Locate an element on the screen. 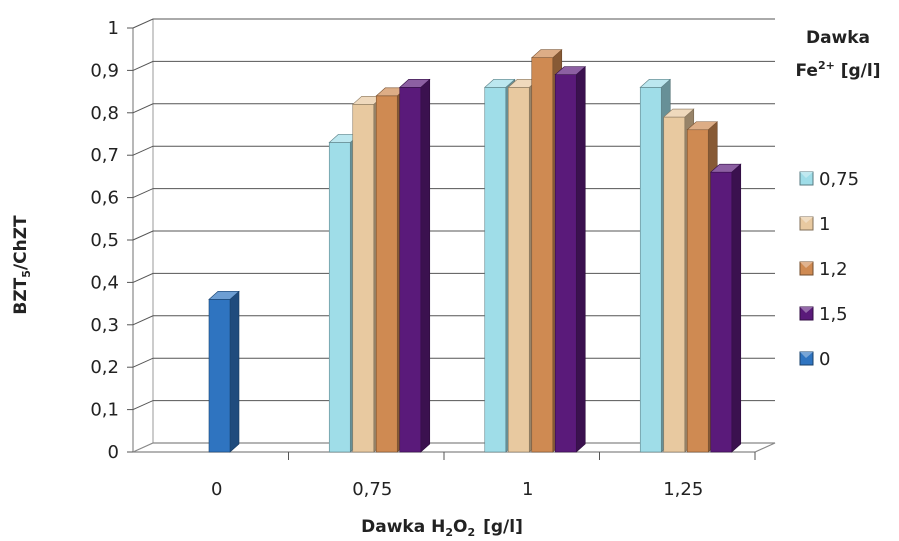 The image size is (899, 541). y-tick-label: 1 is located at coordinates (113, 28).